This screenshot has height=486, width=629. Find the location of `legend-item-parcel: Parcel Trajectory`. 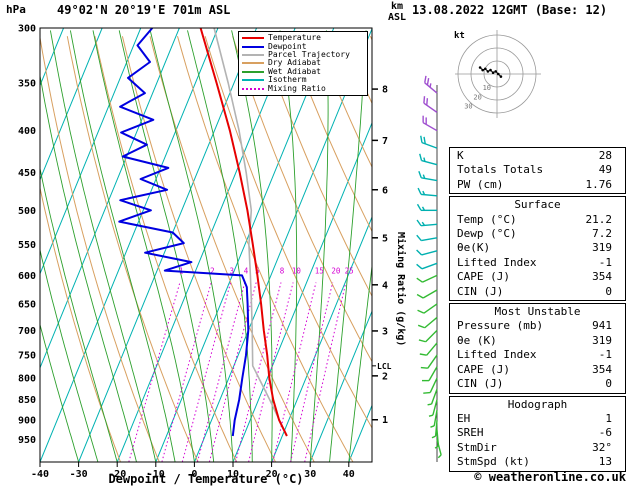

legend-item-parcel: Parcel Trajectory is located at coordinates (303, 54).